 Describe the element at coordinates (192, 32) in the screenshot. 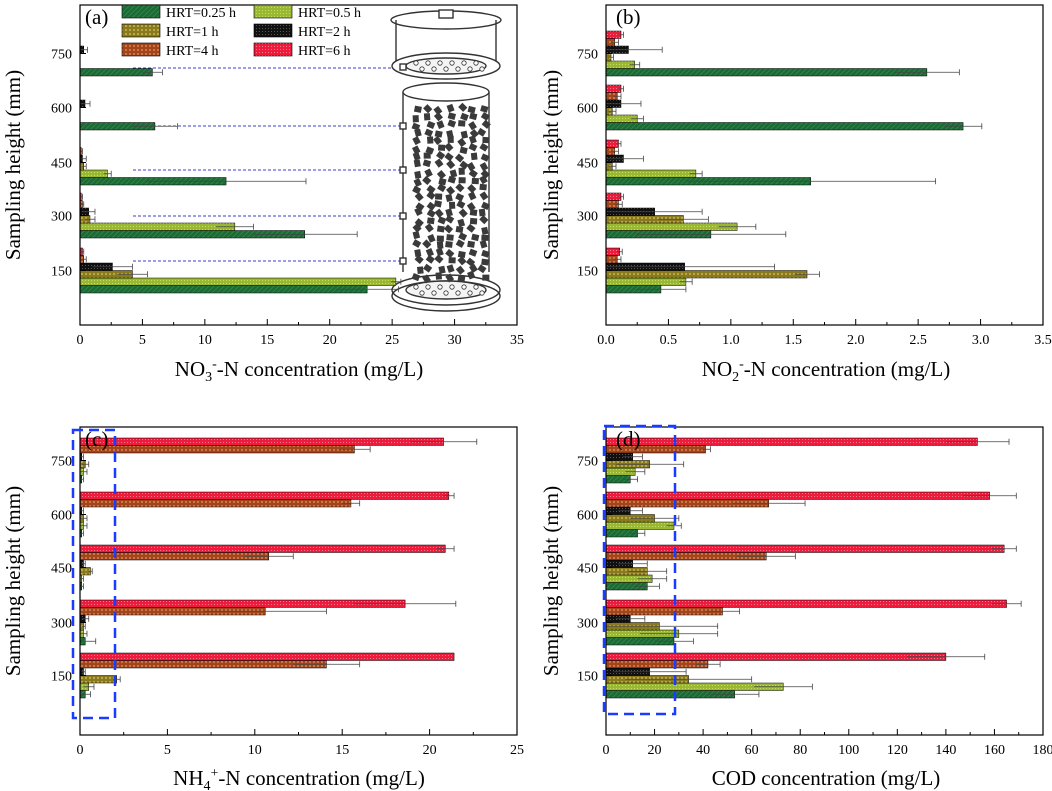

I see `legend-label: HRT=1 h` at that location.